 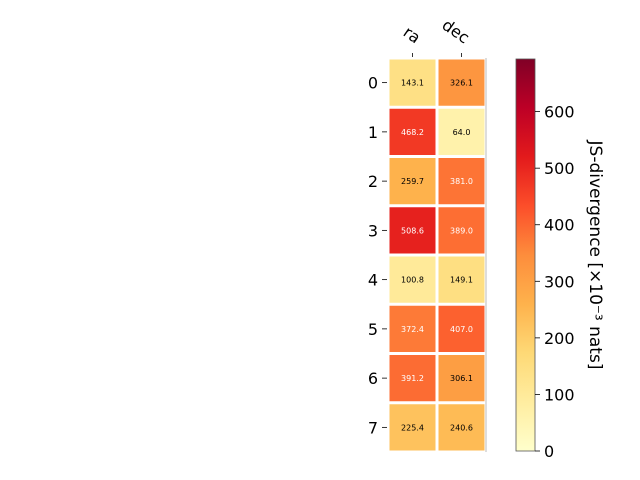 I want to click on cell-value-label: 240.6, so click(x=461, y=427).